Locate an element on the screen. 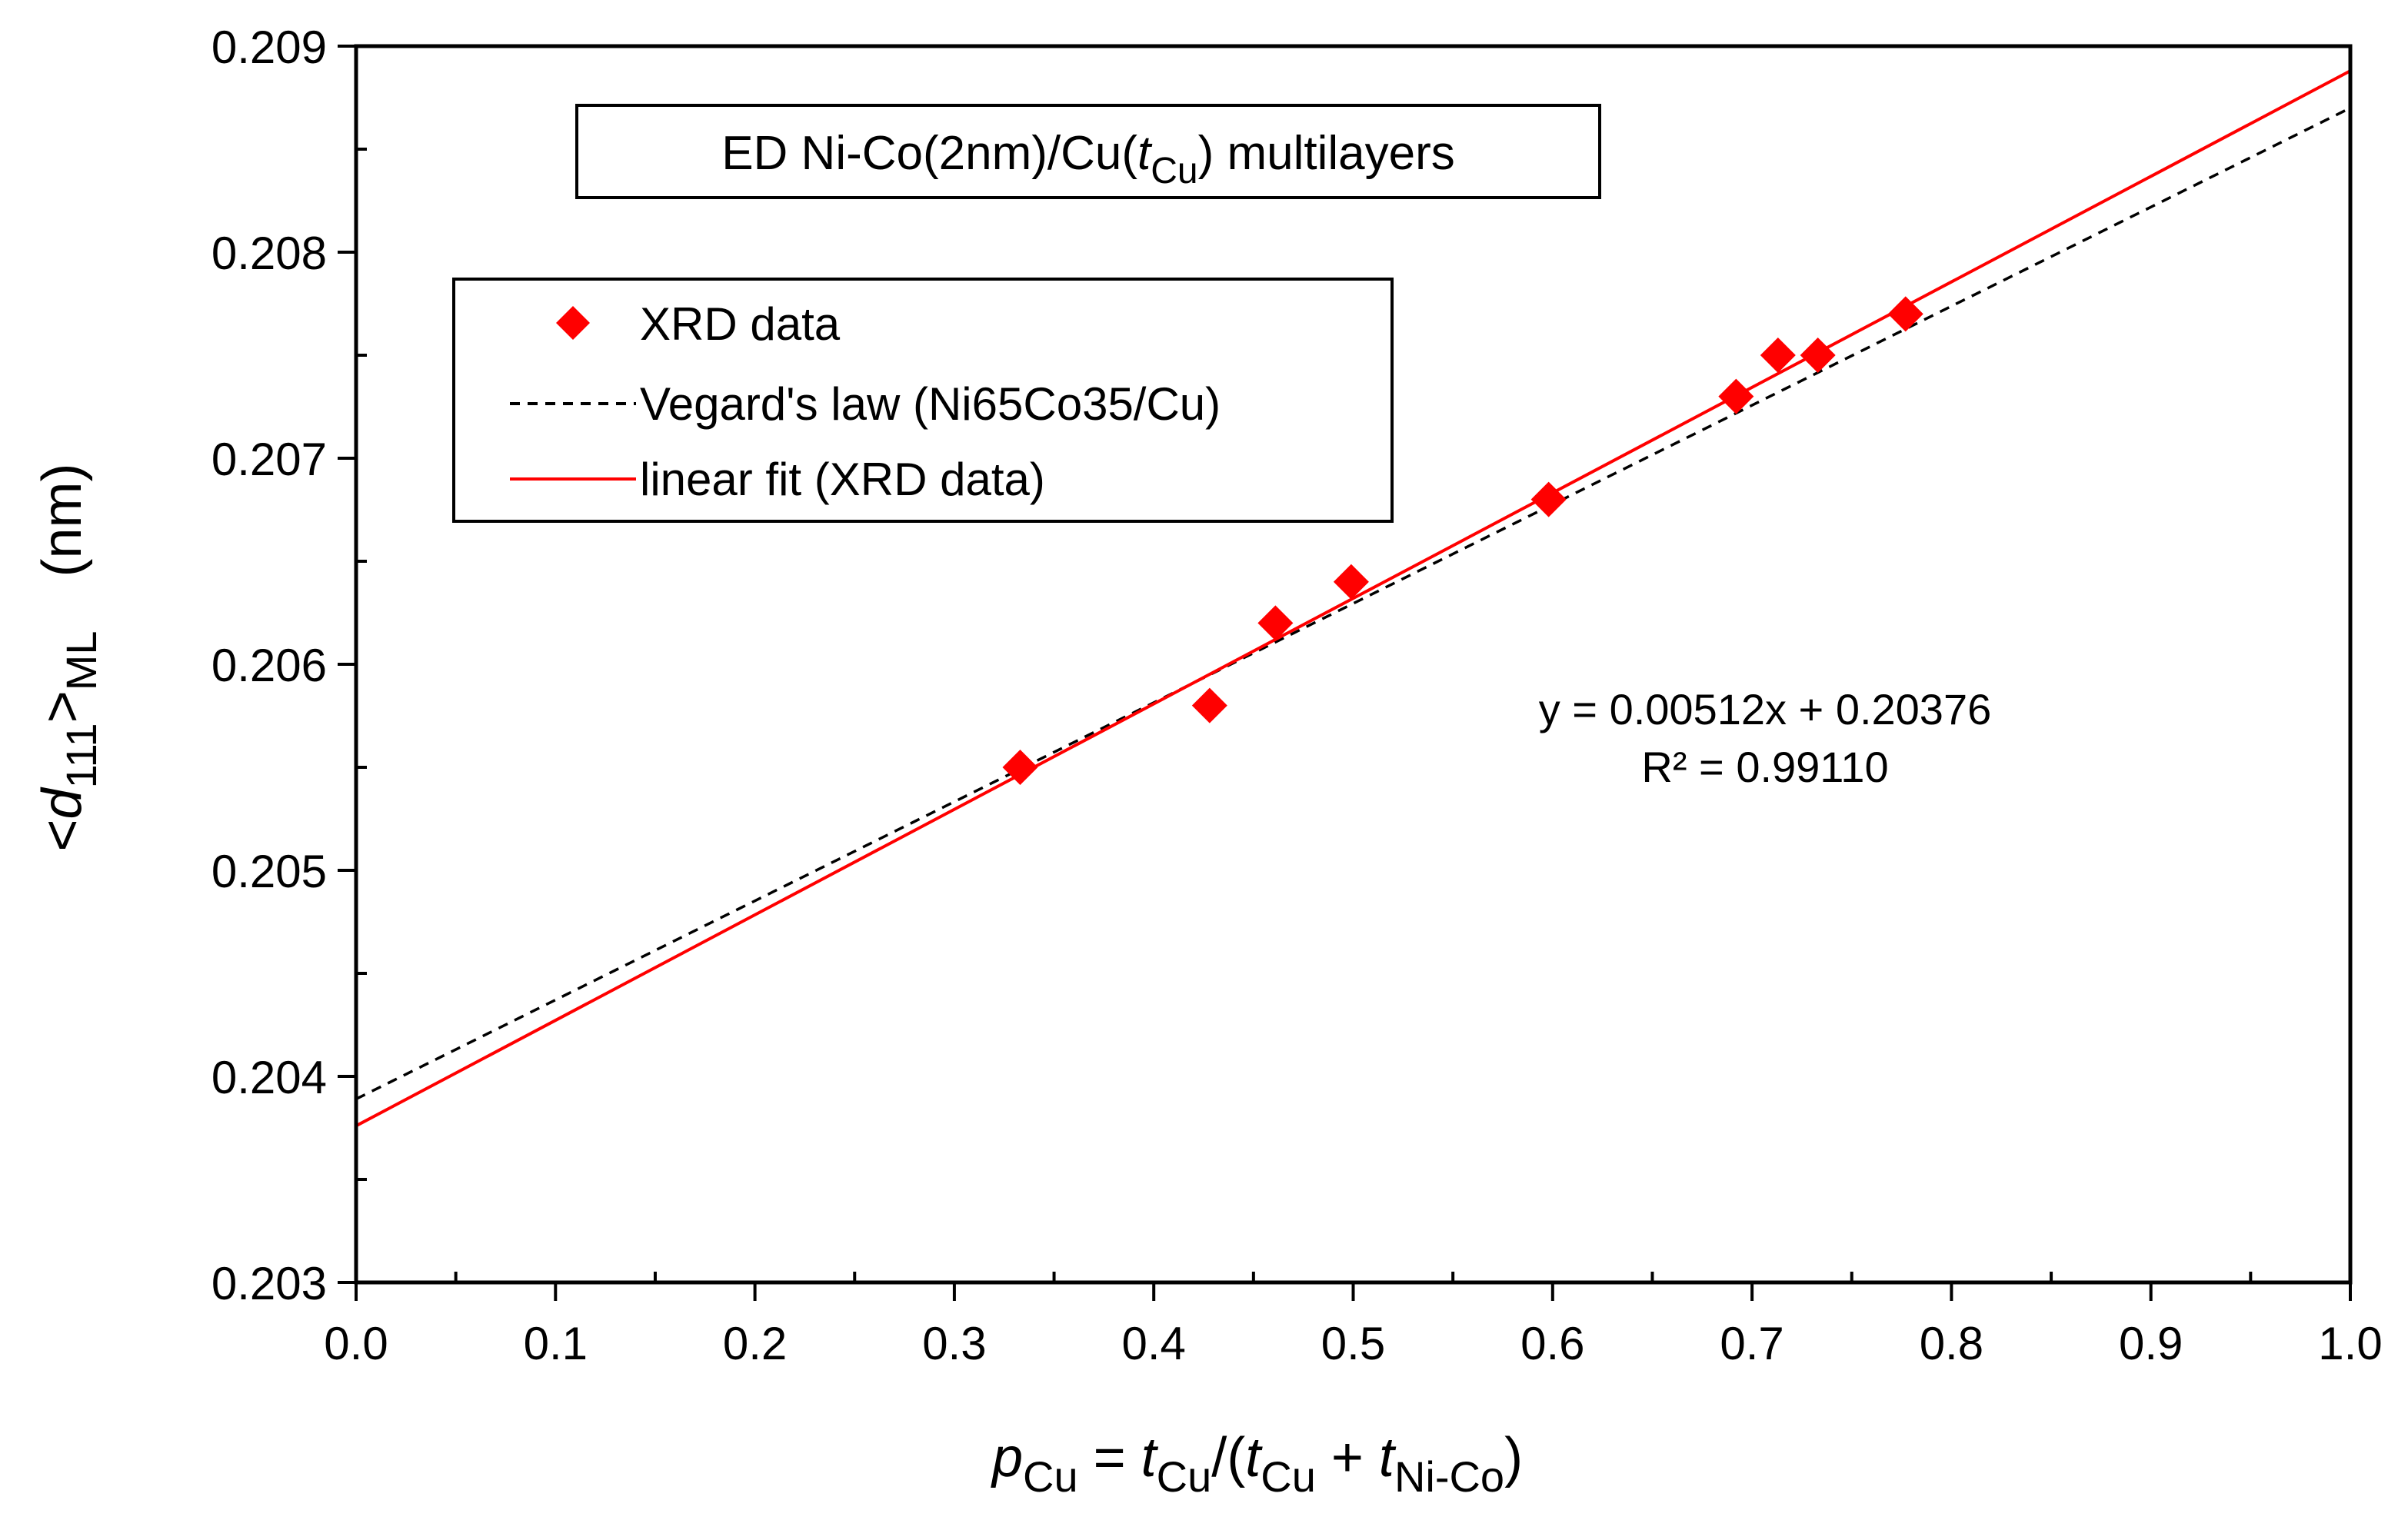  y-tick-label: 0.205 is located at coordinates (269, 872).